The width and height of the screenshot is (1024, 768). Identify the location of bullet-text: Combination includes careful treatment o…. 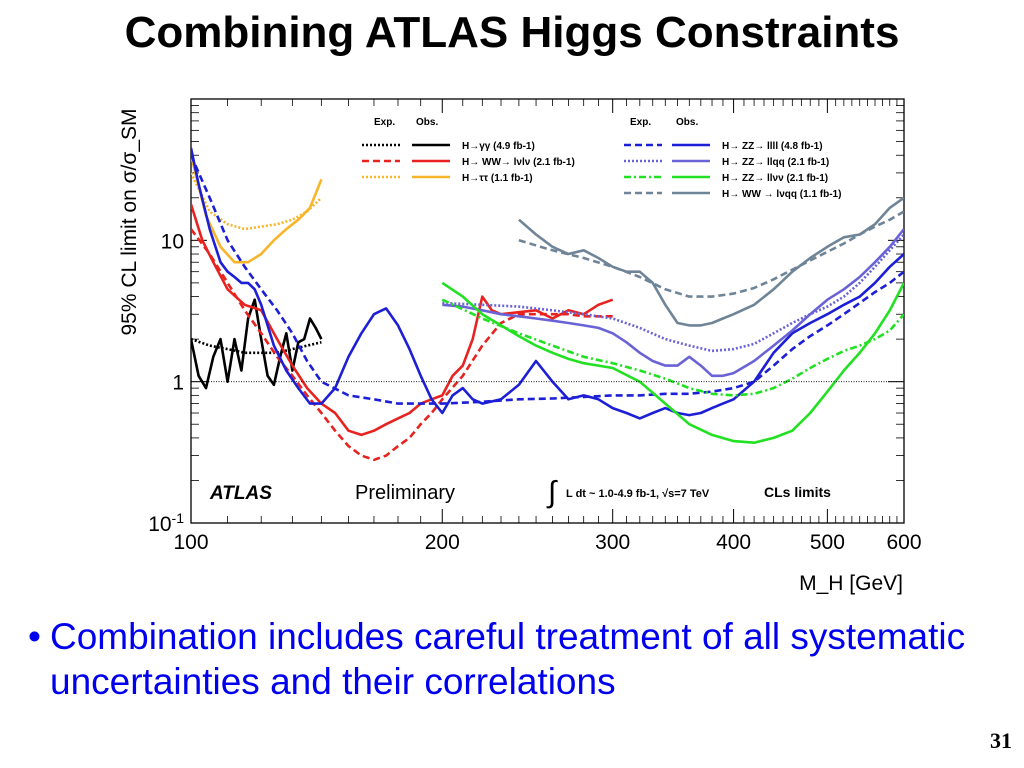
(508, 659).